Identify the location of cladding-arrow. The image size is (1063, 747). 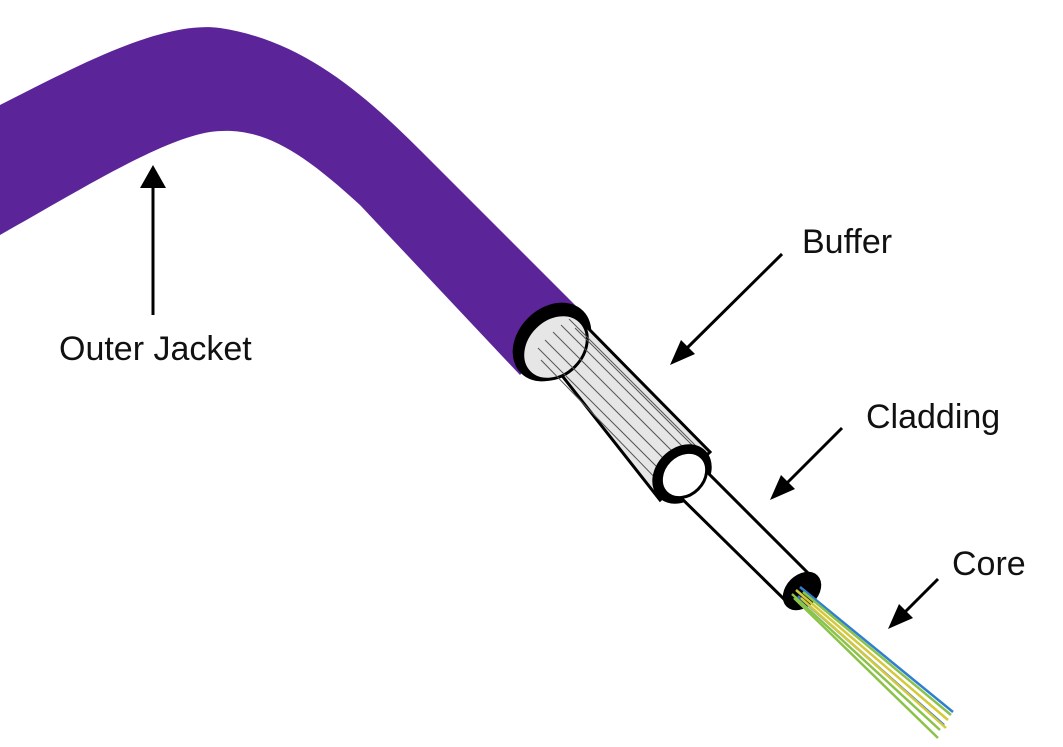
(811, 459).